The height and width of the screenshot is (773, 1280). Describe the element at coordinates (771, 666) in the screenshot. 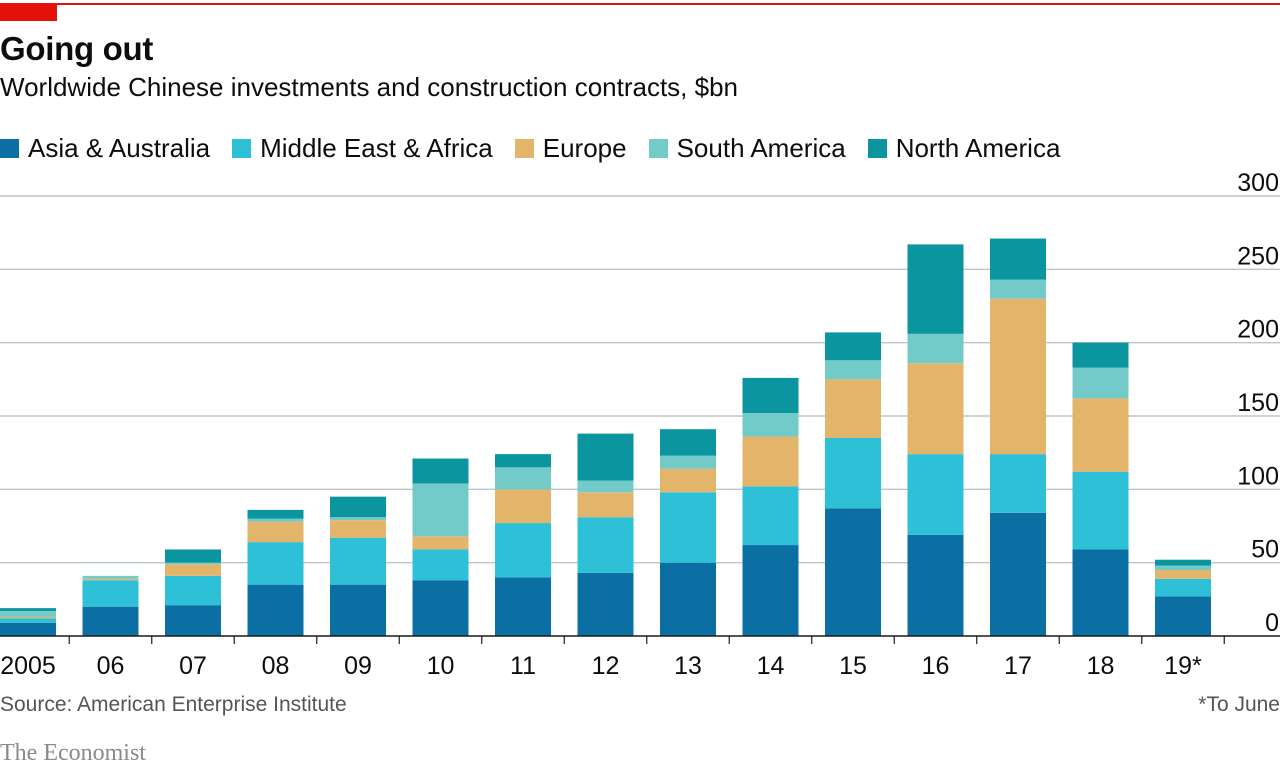

I see `x-tick-label: 14` at that location.